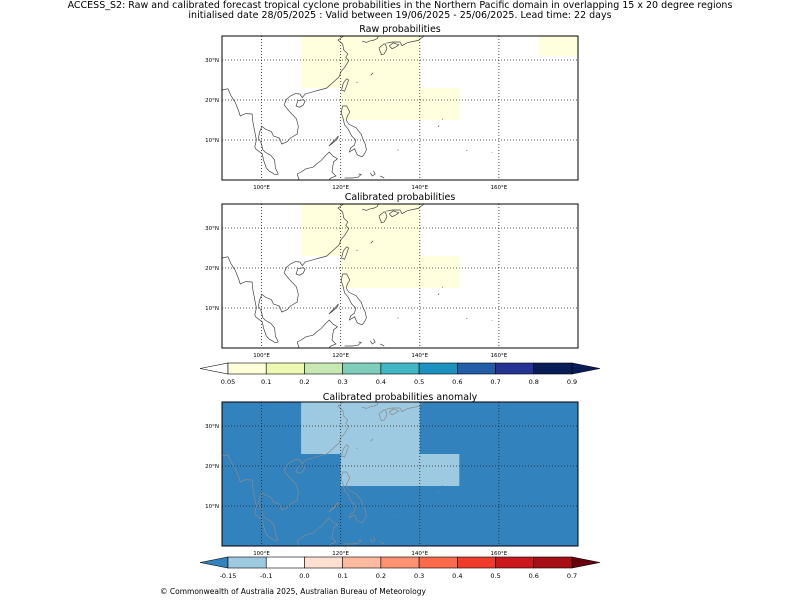  I want to click on colorbar-tick-label: -0.15, so click(228, 576).